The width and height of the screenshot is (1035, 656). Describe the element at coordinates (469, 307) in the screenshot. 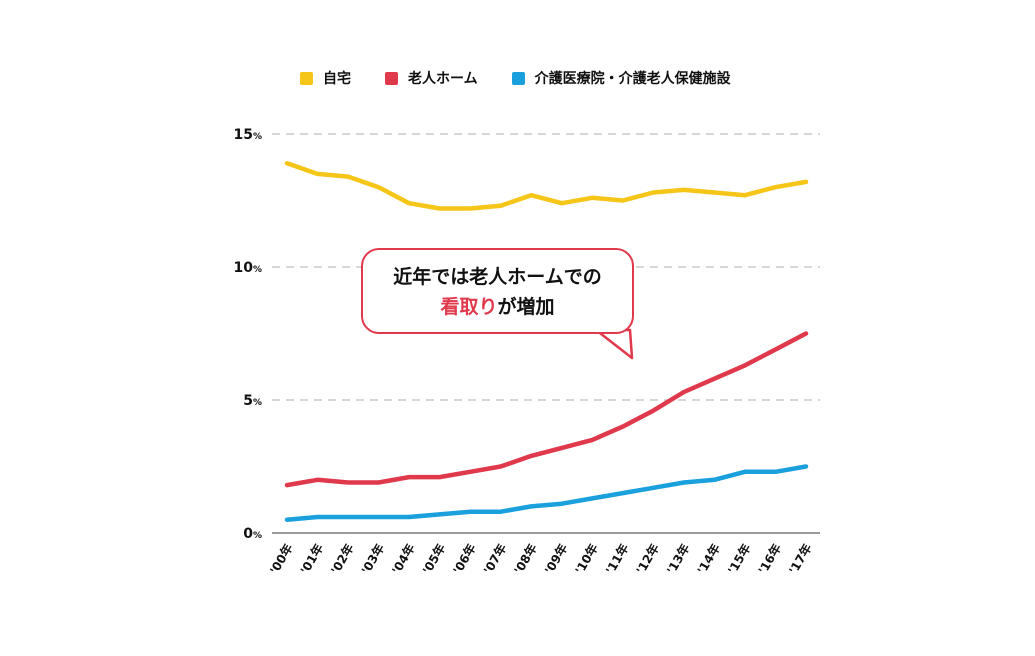

I see `callout-highlight: 看取り` at that location.